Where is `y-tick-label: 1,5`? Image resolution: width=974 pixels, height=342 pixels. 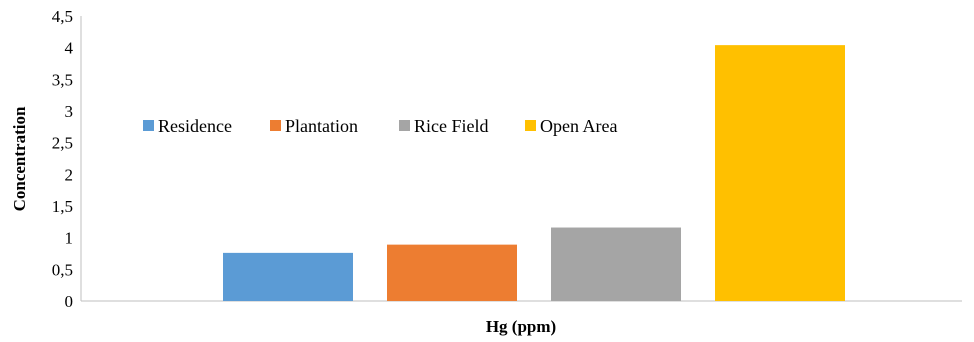 y-tick-label: 1,5 is located at coordinates (62, 206).